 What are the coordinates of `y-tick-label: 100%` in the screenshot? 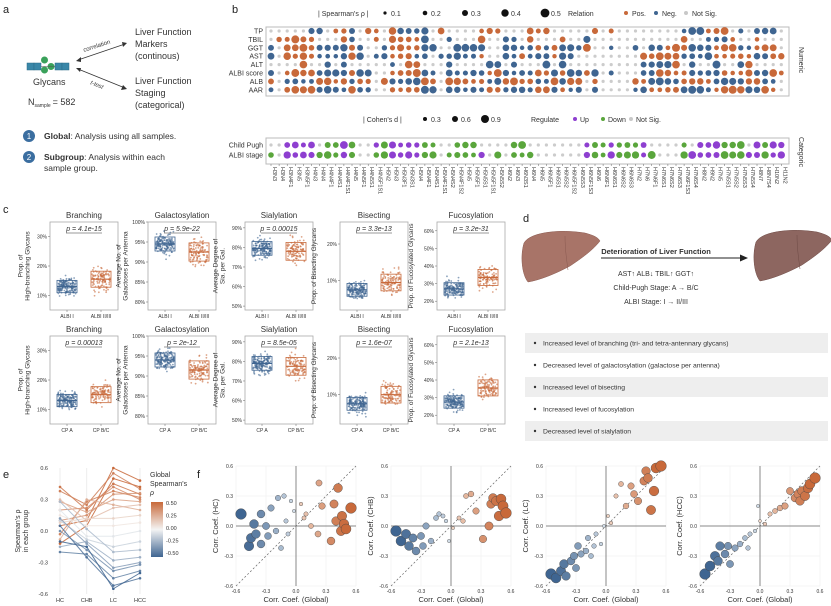 It's located at (138, 223).